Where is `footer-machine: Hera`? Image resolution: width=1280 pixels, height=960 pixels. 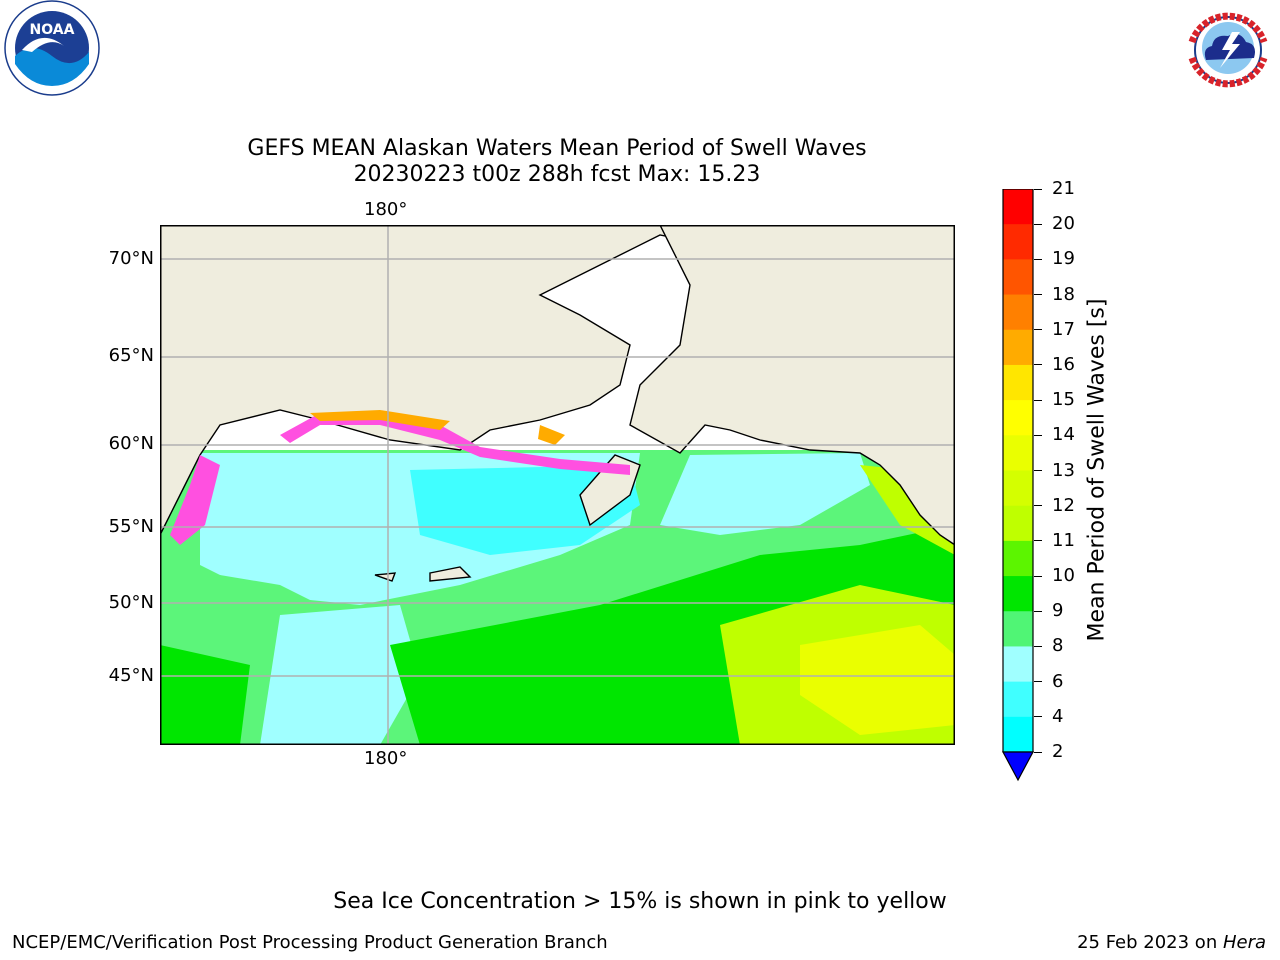
footer-machine: Hera is located at coordinates (1244, 942).